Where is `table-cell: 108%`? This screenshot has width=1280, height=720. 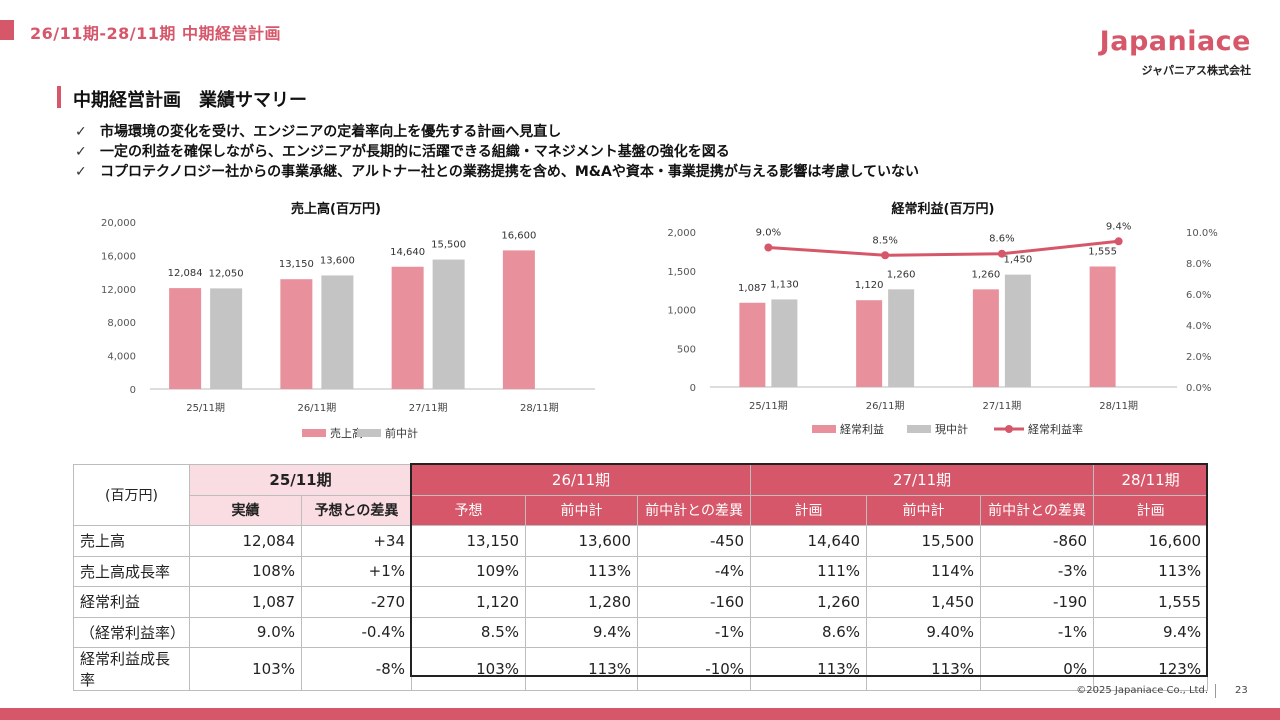
table-cell: 108% is located at coordinates (245, 571).